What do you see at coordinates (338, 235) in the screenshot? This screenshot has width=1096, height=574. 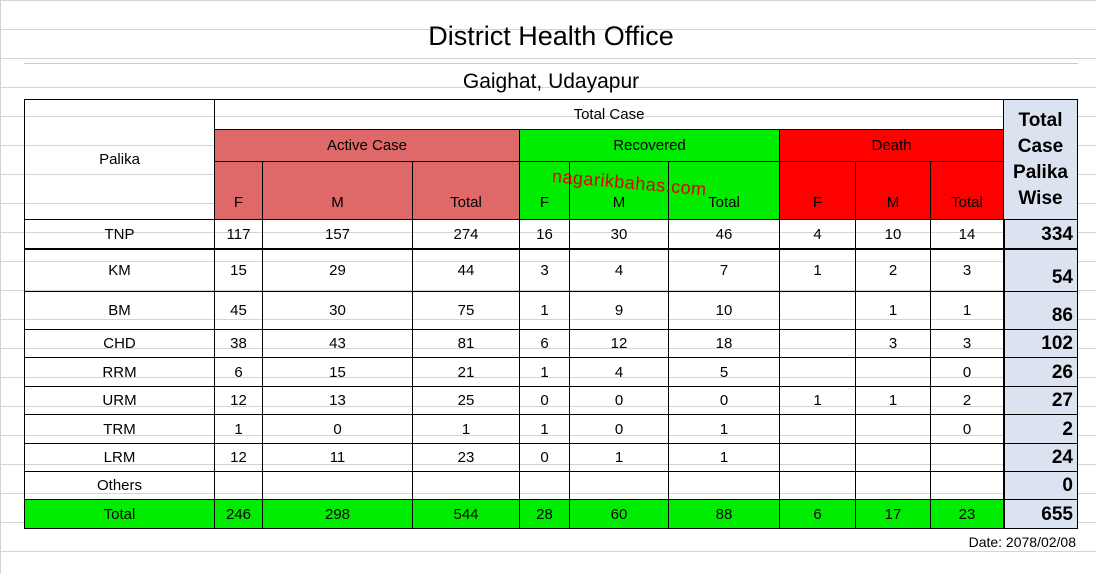 I see `cell-value: 157` at bounding box center [338, 235].